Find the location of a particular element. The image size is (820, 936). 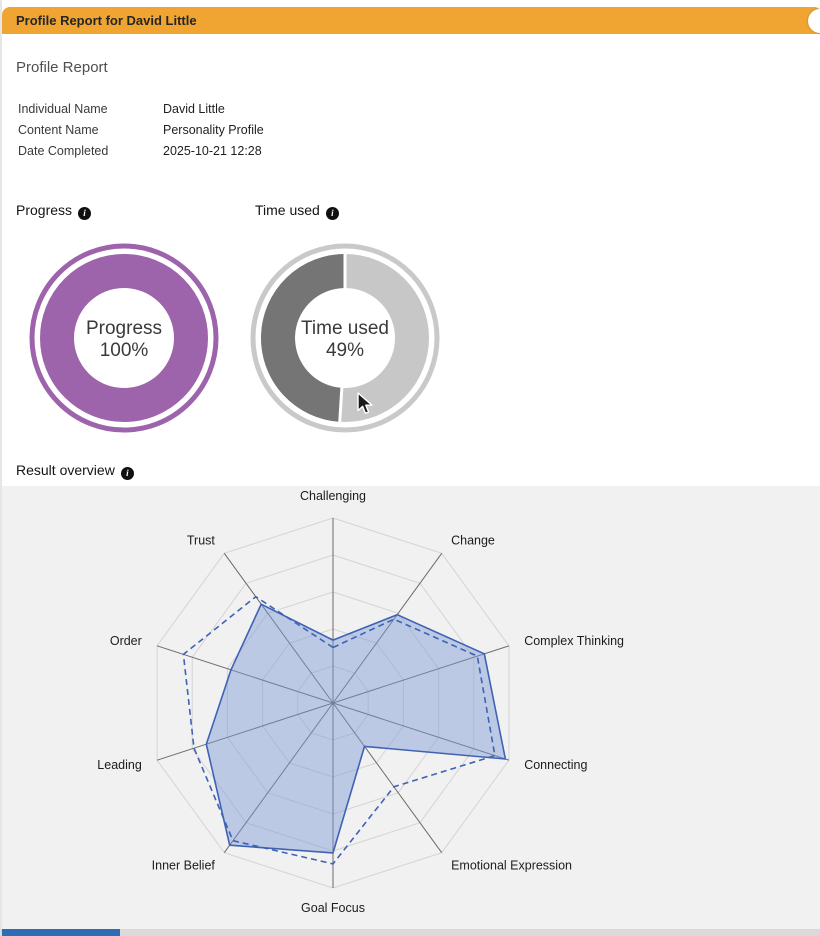

svg-text: Connecting is located at coordinates (555, 765).